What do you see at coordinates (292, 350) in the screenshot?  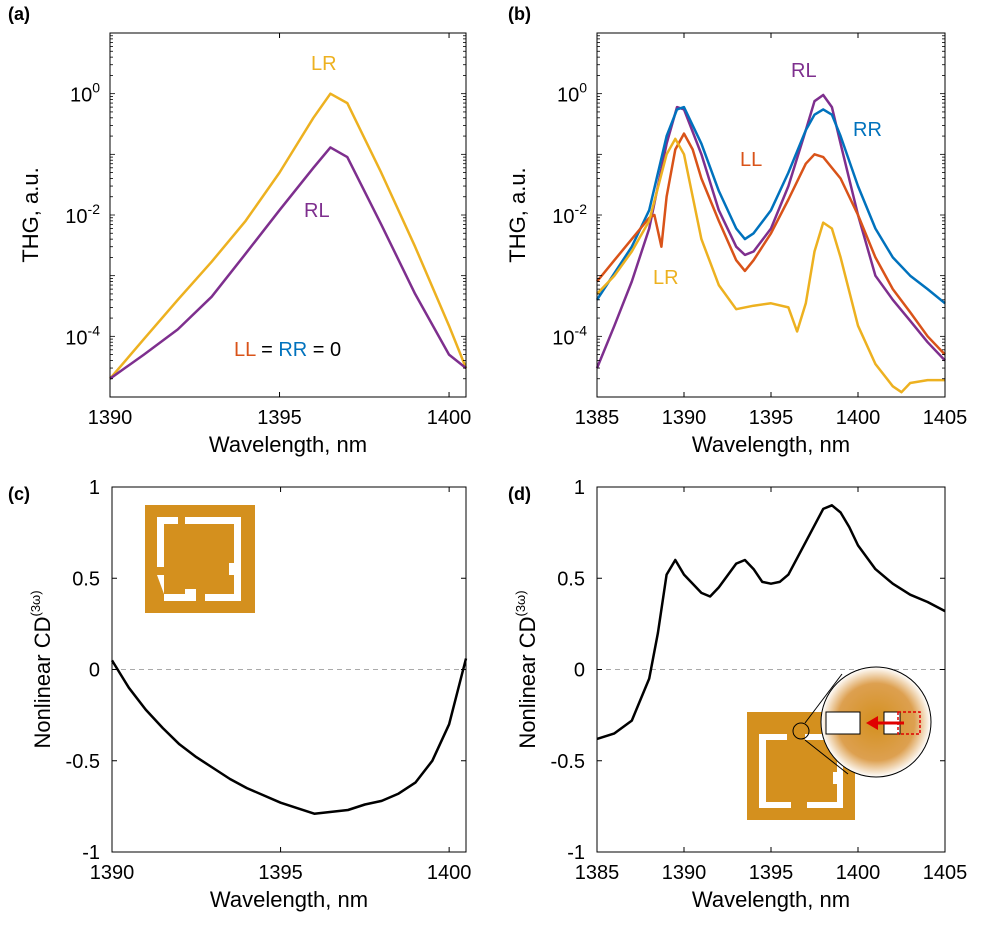 I see `annotation-rr: RR` at bounding box center [292, 350].